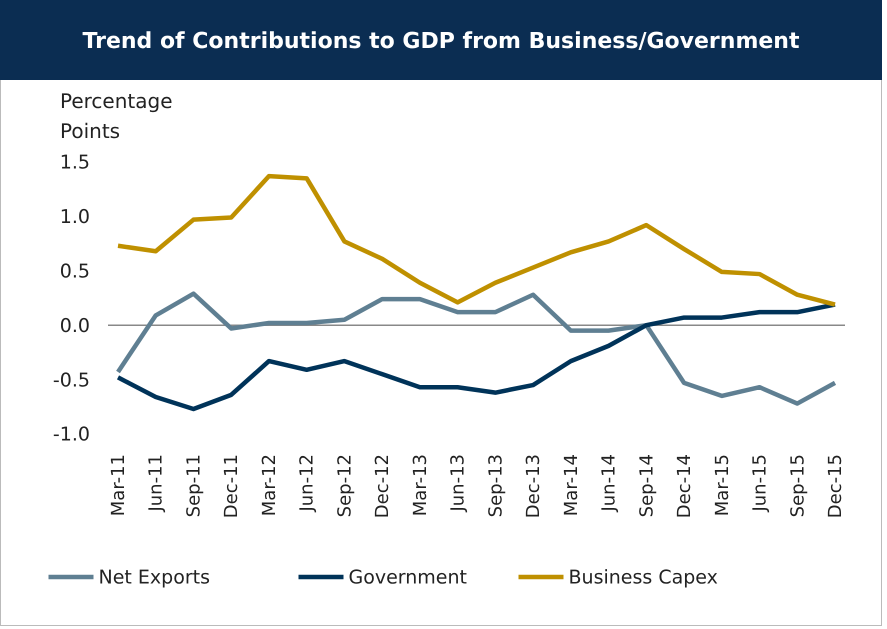  Describe the element at coordinates (441, 41) in the screenshot. I see `chart-title: Trend of Contributions to GDP from Business/Government` at that location.